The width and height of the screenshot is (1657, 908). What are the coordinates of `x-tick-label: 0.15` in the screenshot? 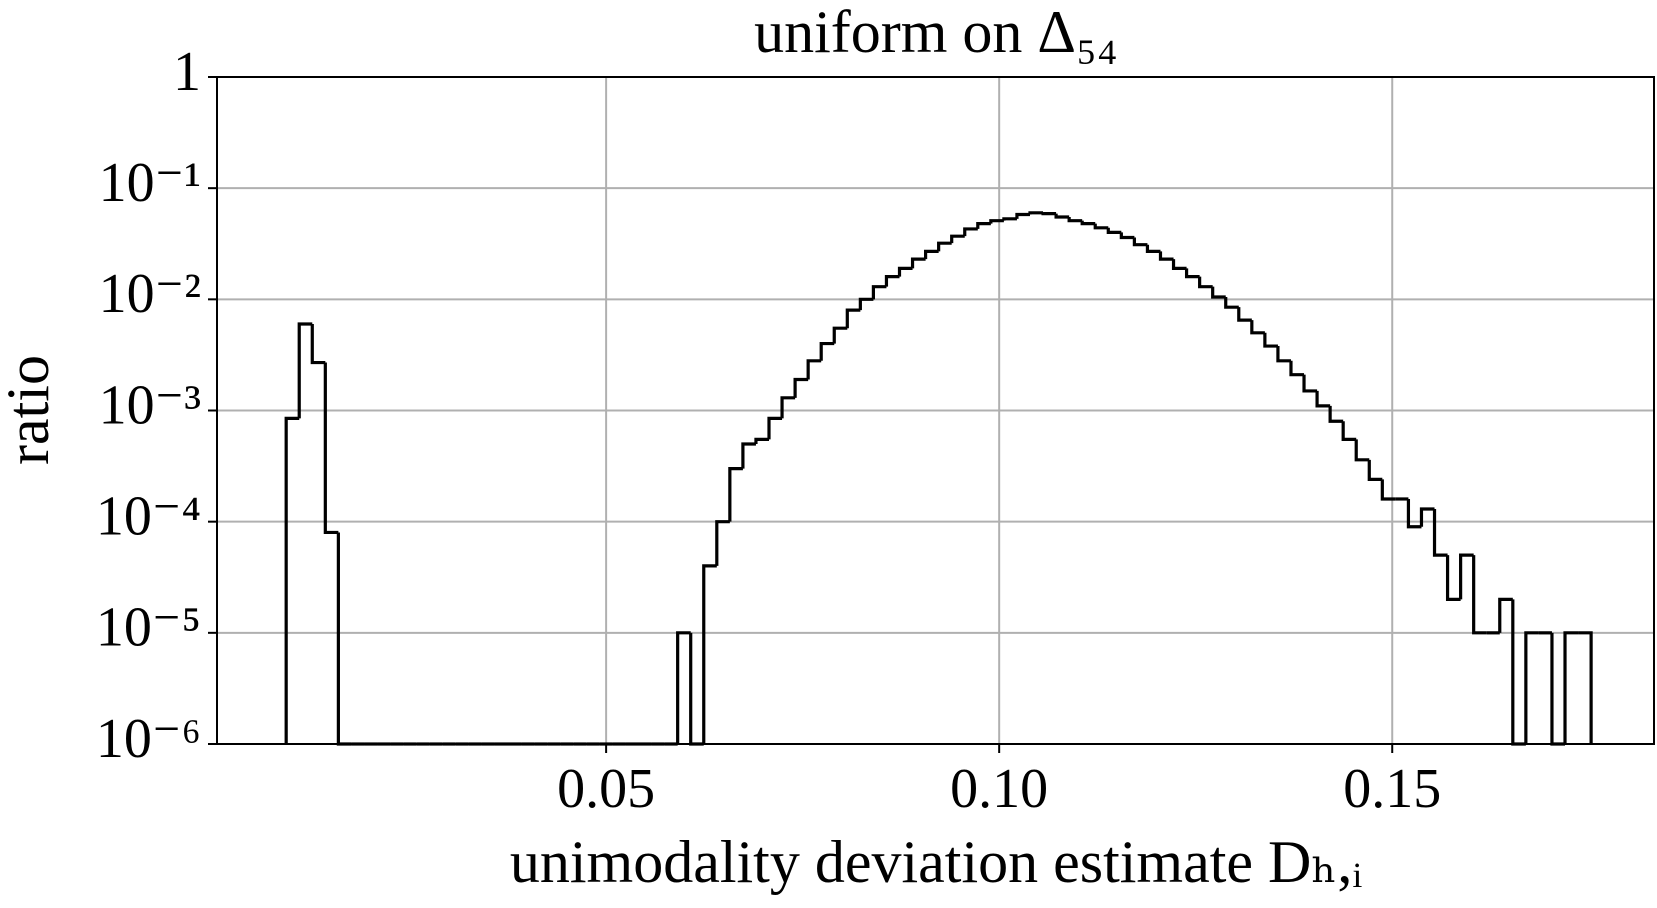 It's located at (1392, 789).